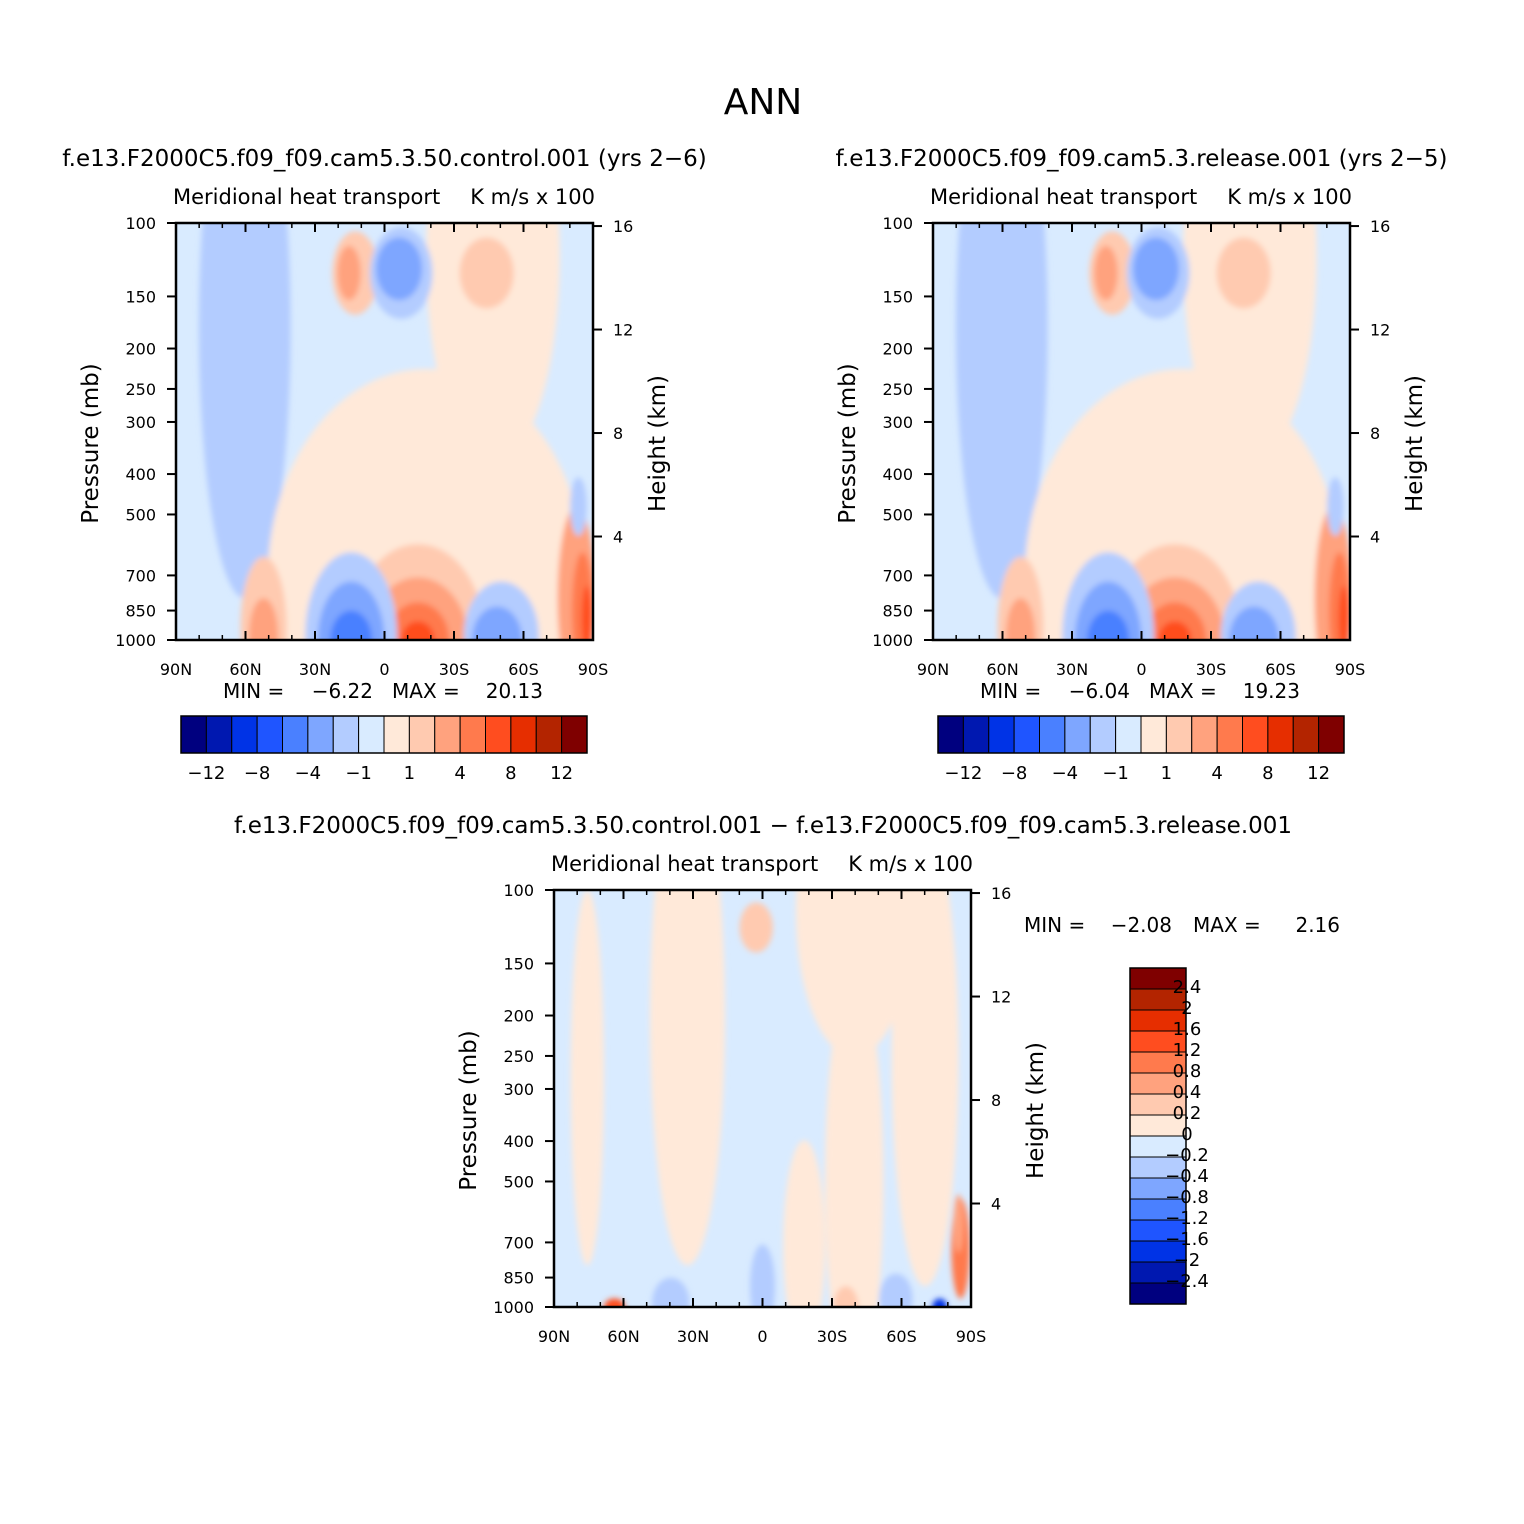  Describe the element at coordinates (1010, 691) in the screenshot. I see `min-label: MIN =` at that location.